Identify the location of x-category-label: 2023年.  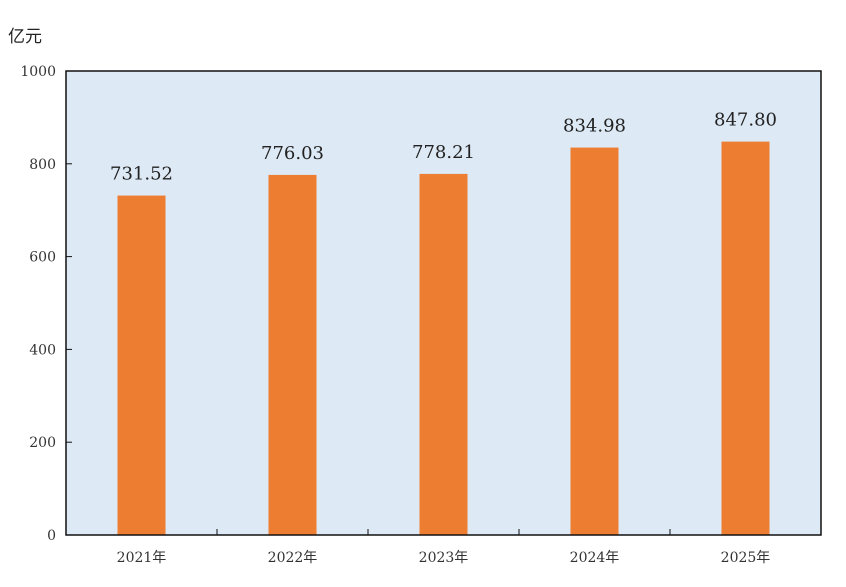
(444, 558).